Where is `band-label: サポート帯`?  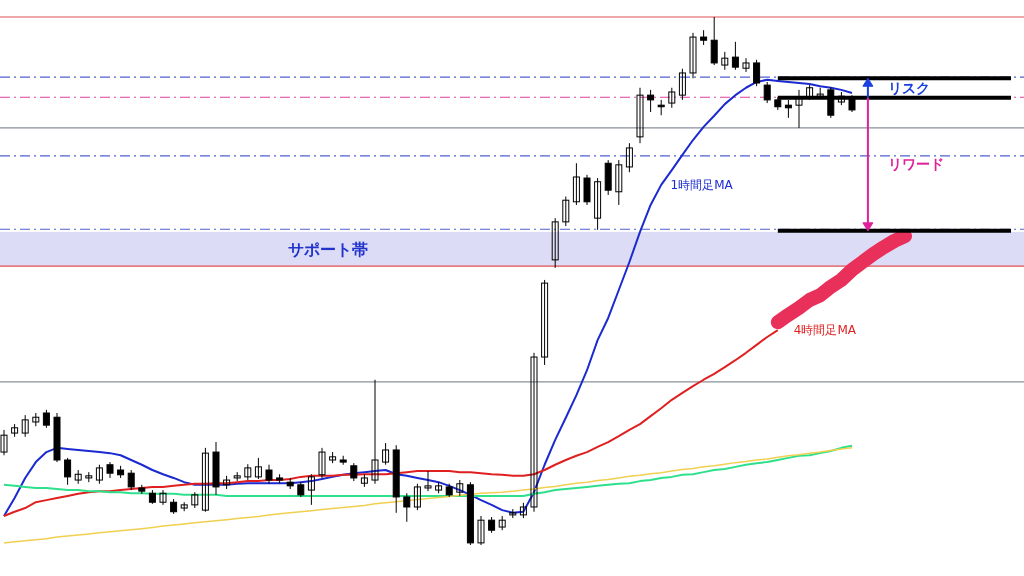 band-label: サポート帯 is located at coordinates (327, 250).